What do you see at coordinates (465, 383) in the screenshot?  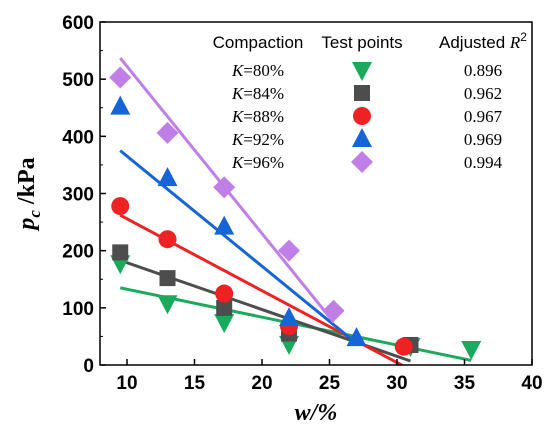 I see `x-tick-label: 35` at bounding box center [465, 383].